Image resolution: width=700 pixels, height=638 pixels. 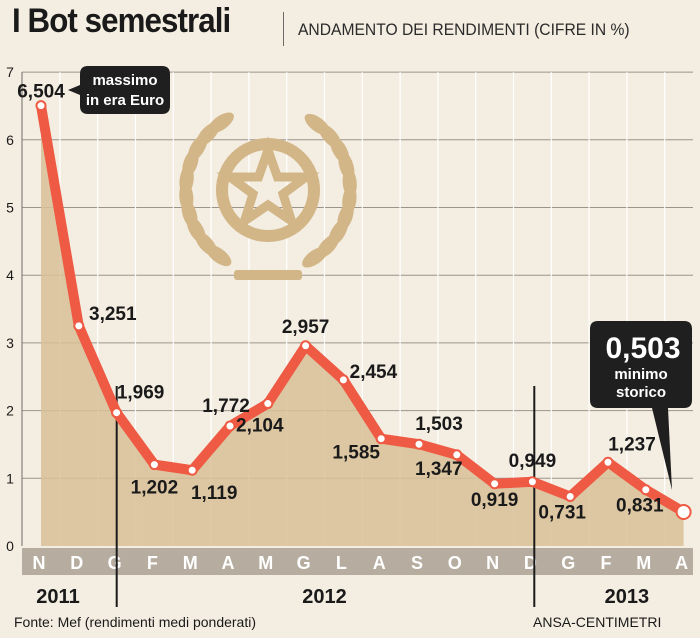 What do you see at coordinates (632, 444) in the screenshot?
I see `data-label: 1,237` at bounding box center [632, 444].